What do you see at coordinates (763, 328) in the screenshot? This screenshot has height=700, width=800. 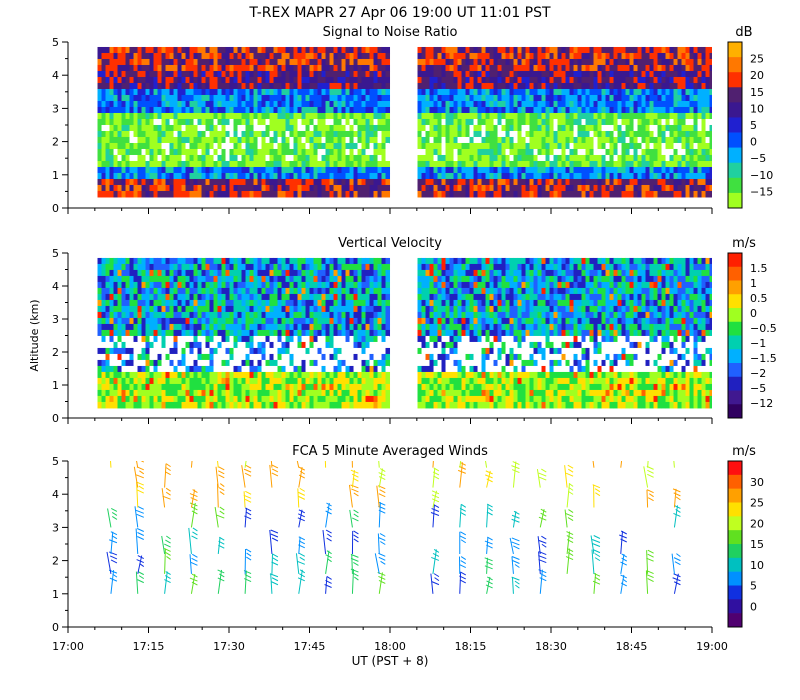 I see `colorbar-label: −0.5` at bounding box center [763, 328].